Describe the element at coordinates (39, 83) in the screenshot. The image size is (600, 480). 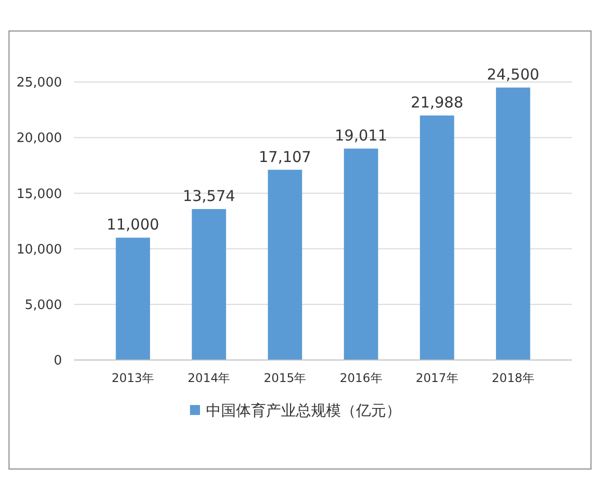
I see `y-tick-label: 25,000` at that location.